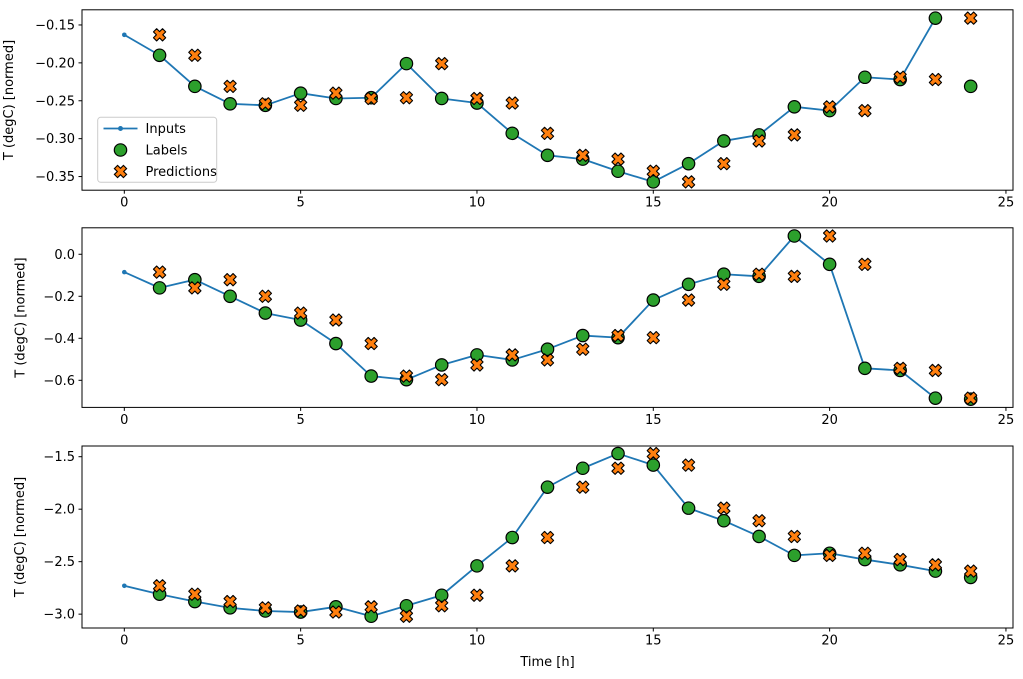 The width and height of the screenshot is (1023, 679). What do you see at coordinates (167, 151) in the screenshot?
I see `legend-item-label: Labels` at bounding box center [167, 151].